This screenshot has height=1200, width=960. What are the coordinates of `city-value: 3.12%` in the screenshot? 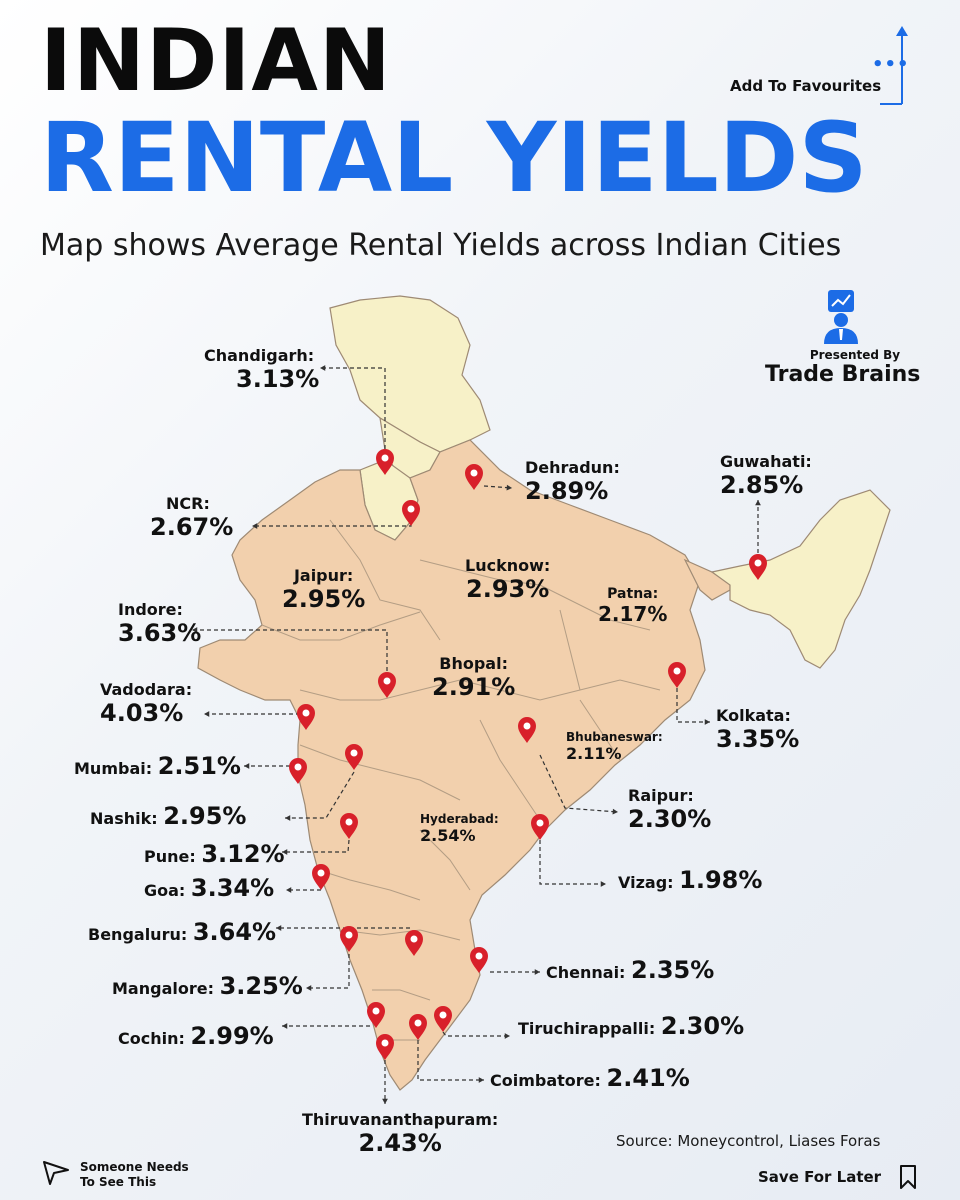 It's located at (243, 854).